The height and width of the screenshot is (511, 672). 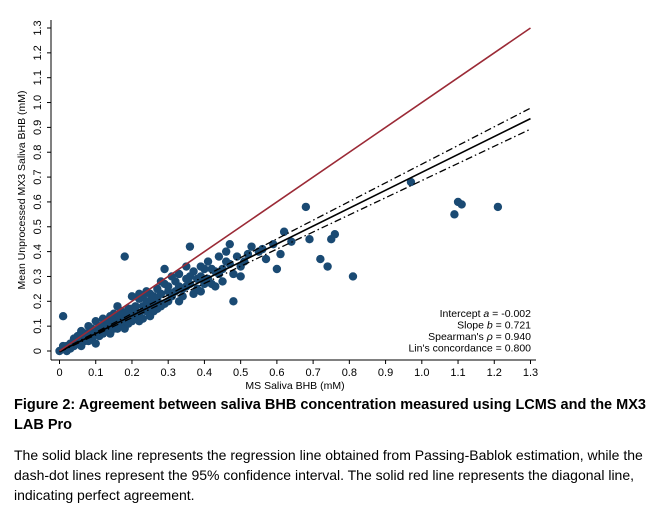 I want to click on x-ticks: 0 0.1 0.2 0.3 0.4 0.5 0.6 0.7 0.8 0.9 1.0 1.1 1.2 1.3, so click(x=297, y=369).